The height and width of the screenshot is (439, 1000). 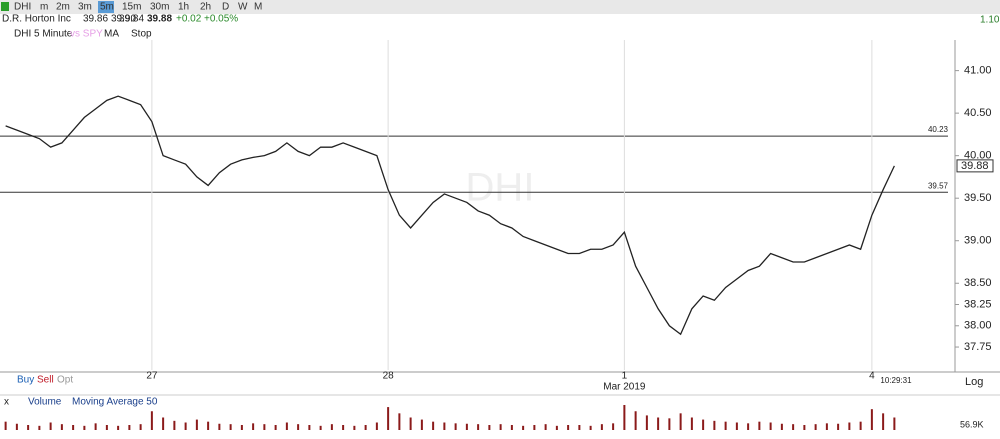 What do you see at coordinates (25, 380) in the screenshot?
I see `buy: Buy` at bounding box center [25, 380].